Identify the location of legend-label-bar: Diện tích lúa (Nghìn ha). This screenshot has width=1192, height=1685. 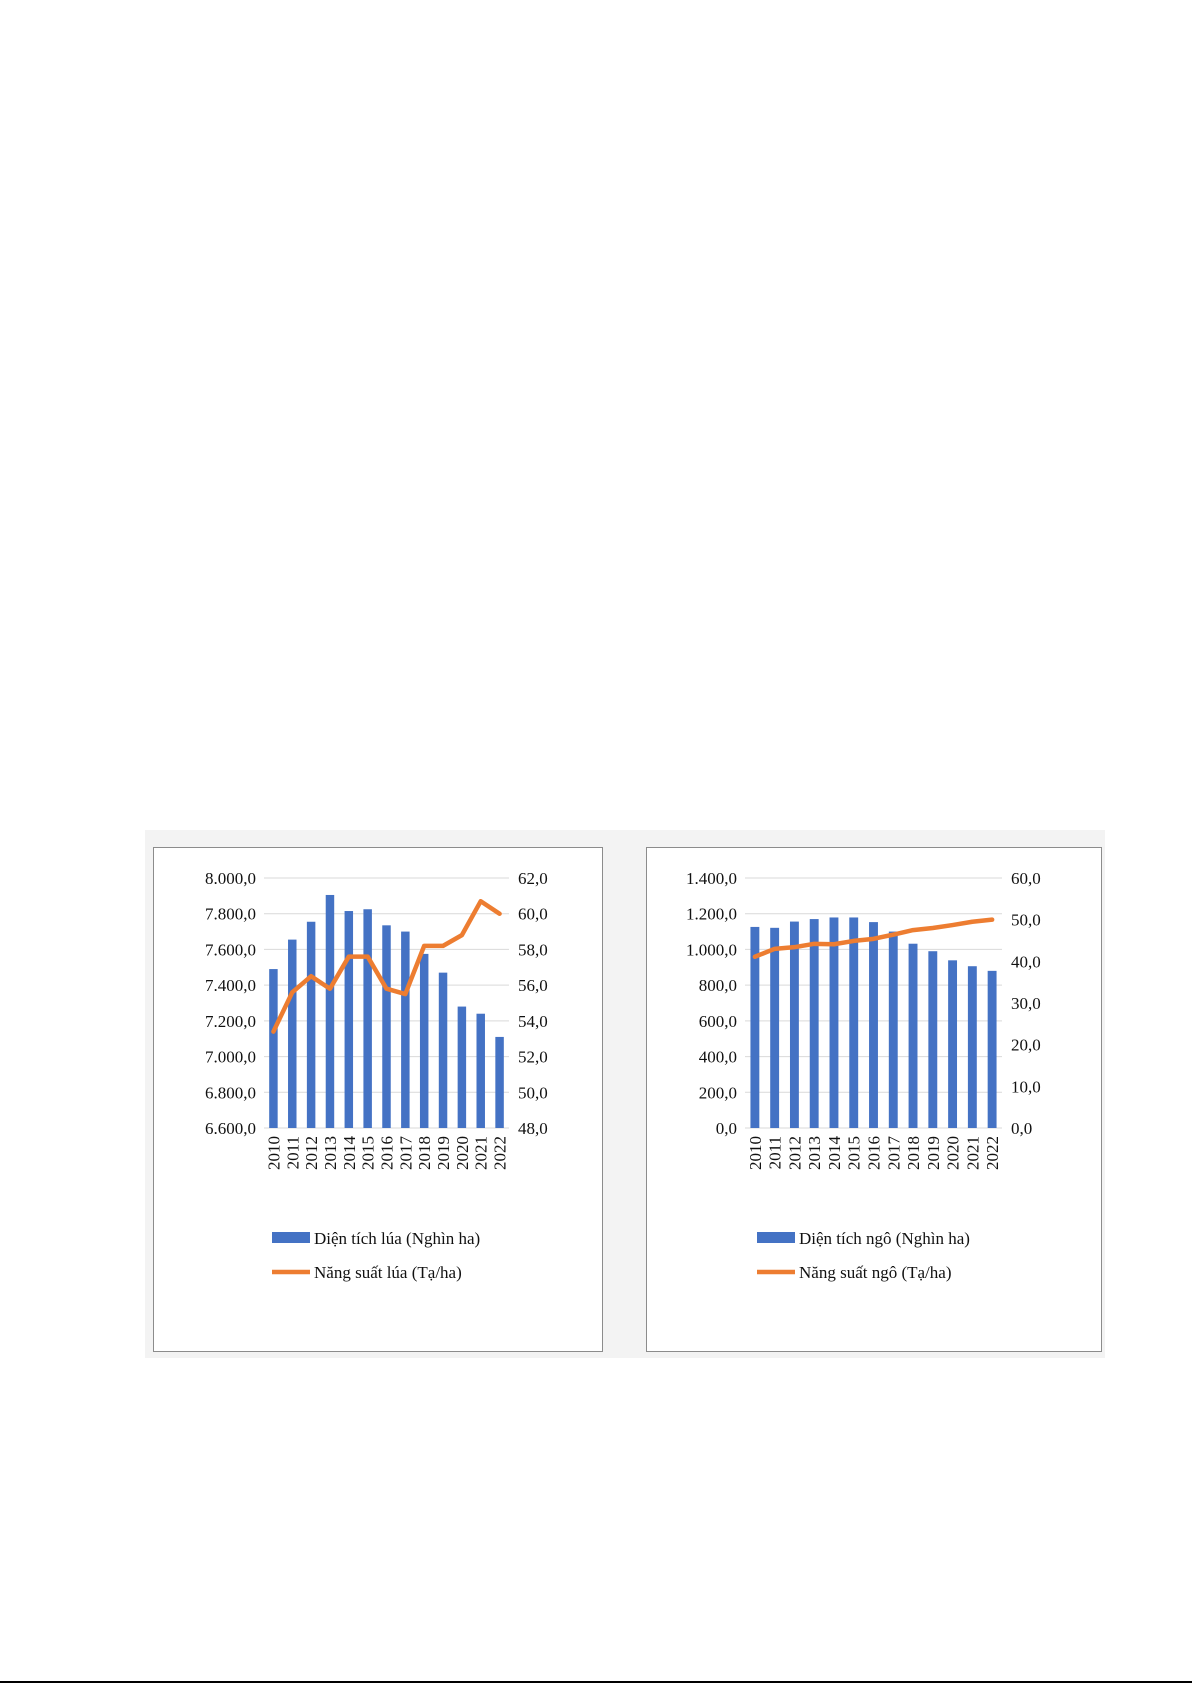
(397, 1238).